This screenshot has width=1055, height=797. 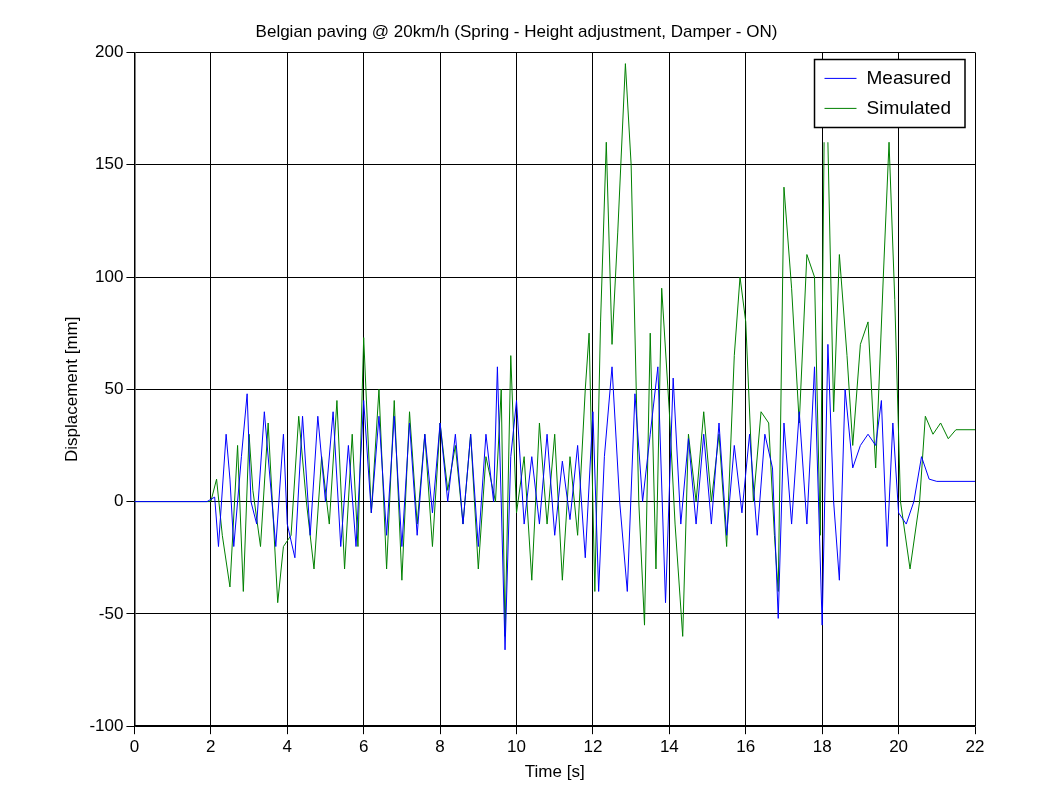 I want to click on x-tick-label: 8, so click(x=440, y=747).